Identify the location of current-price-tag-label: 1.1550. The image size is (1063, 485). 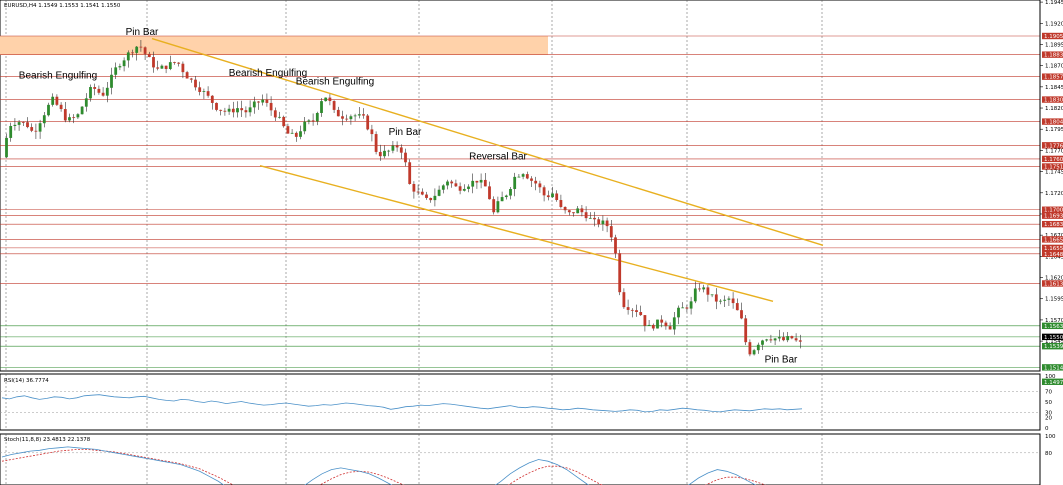
(1053, 338).